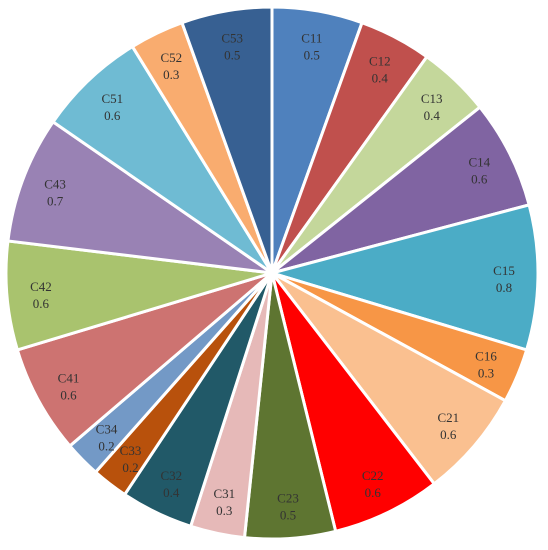 The height and width of the screenshot is (550, 548). Describe the element at coordinates (432, 98) in the screenshot. I see `slice-category-label: C13` at that location.